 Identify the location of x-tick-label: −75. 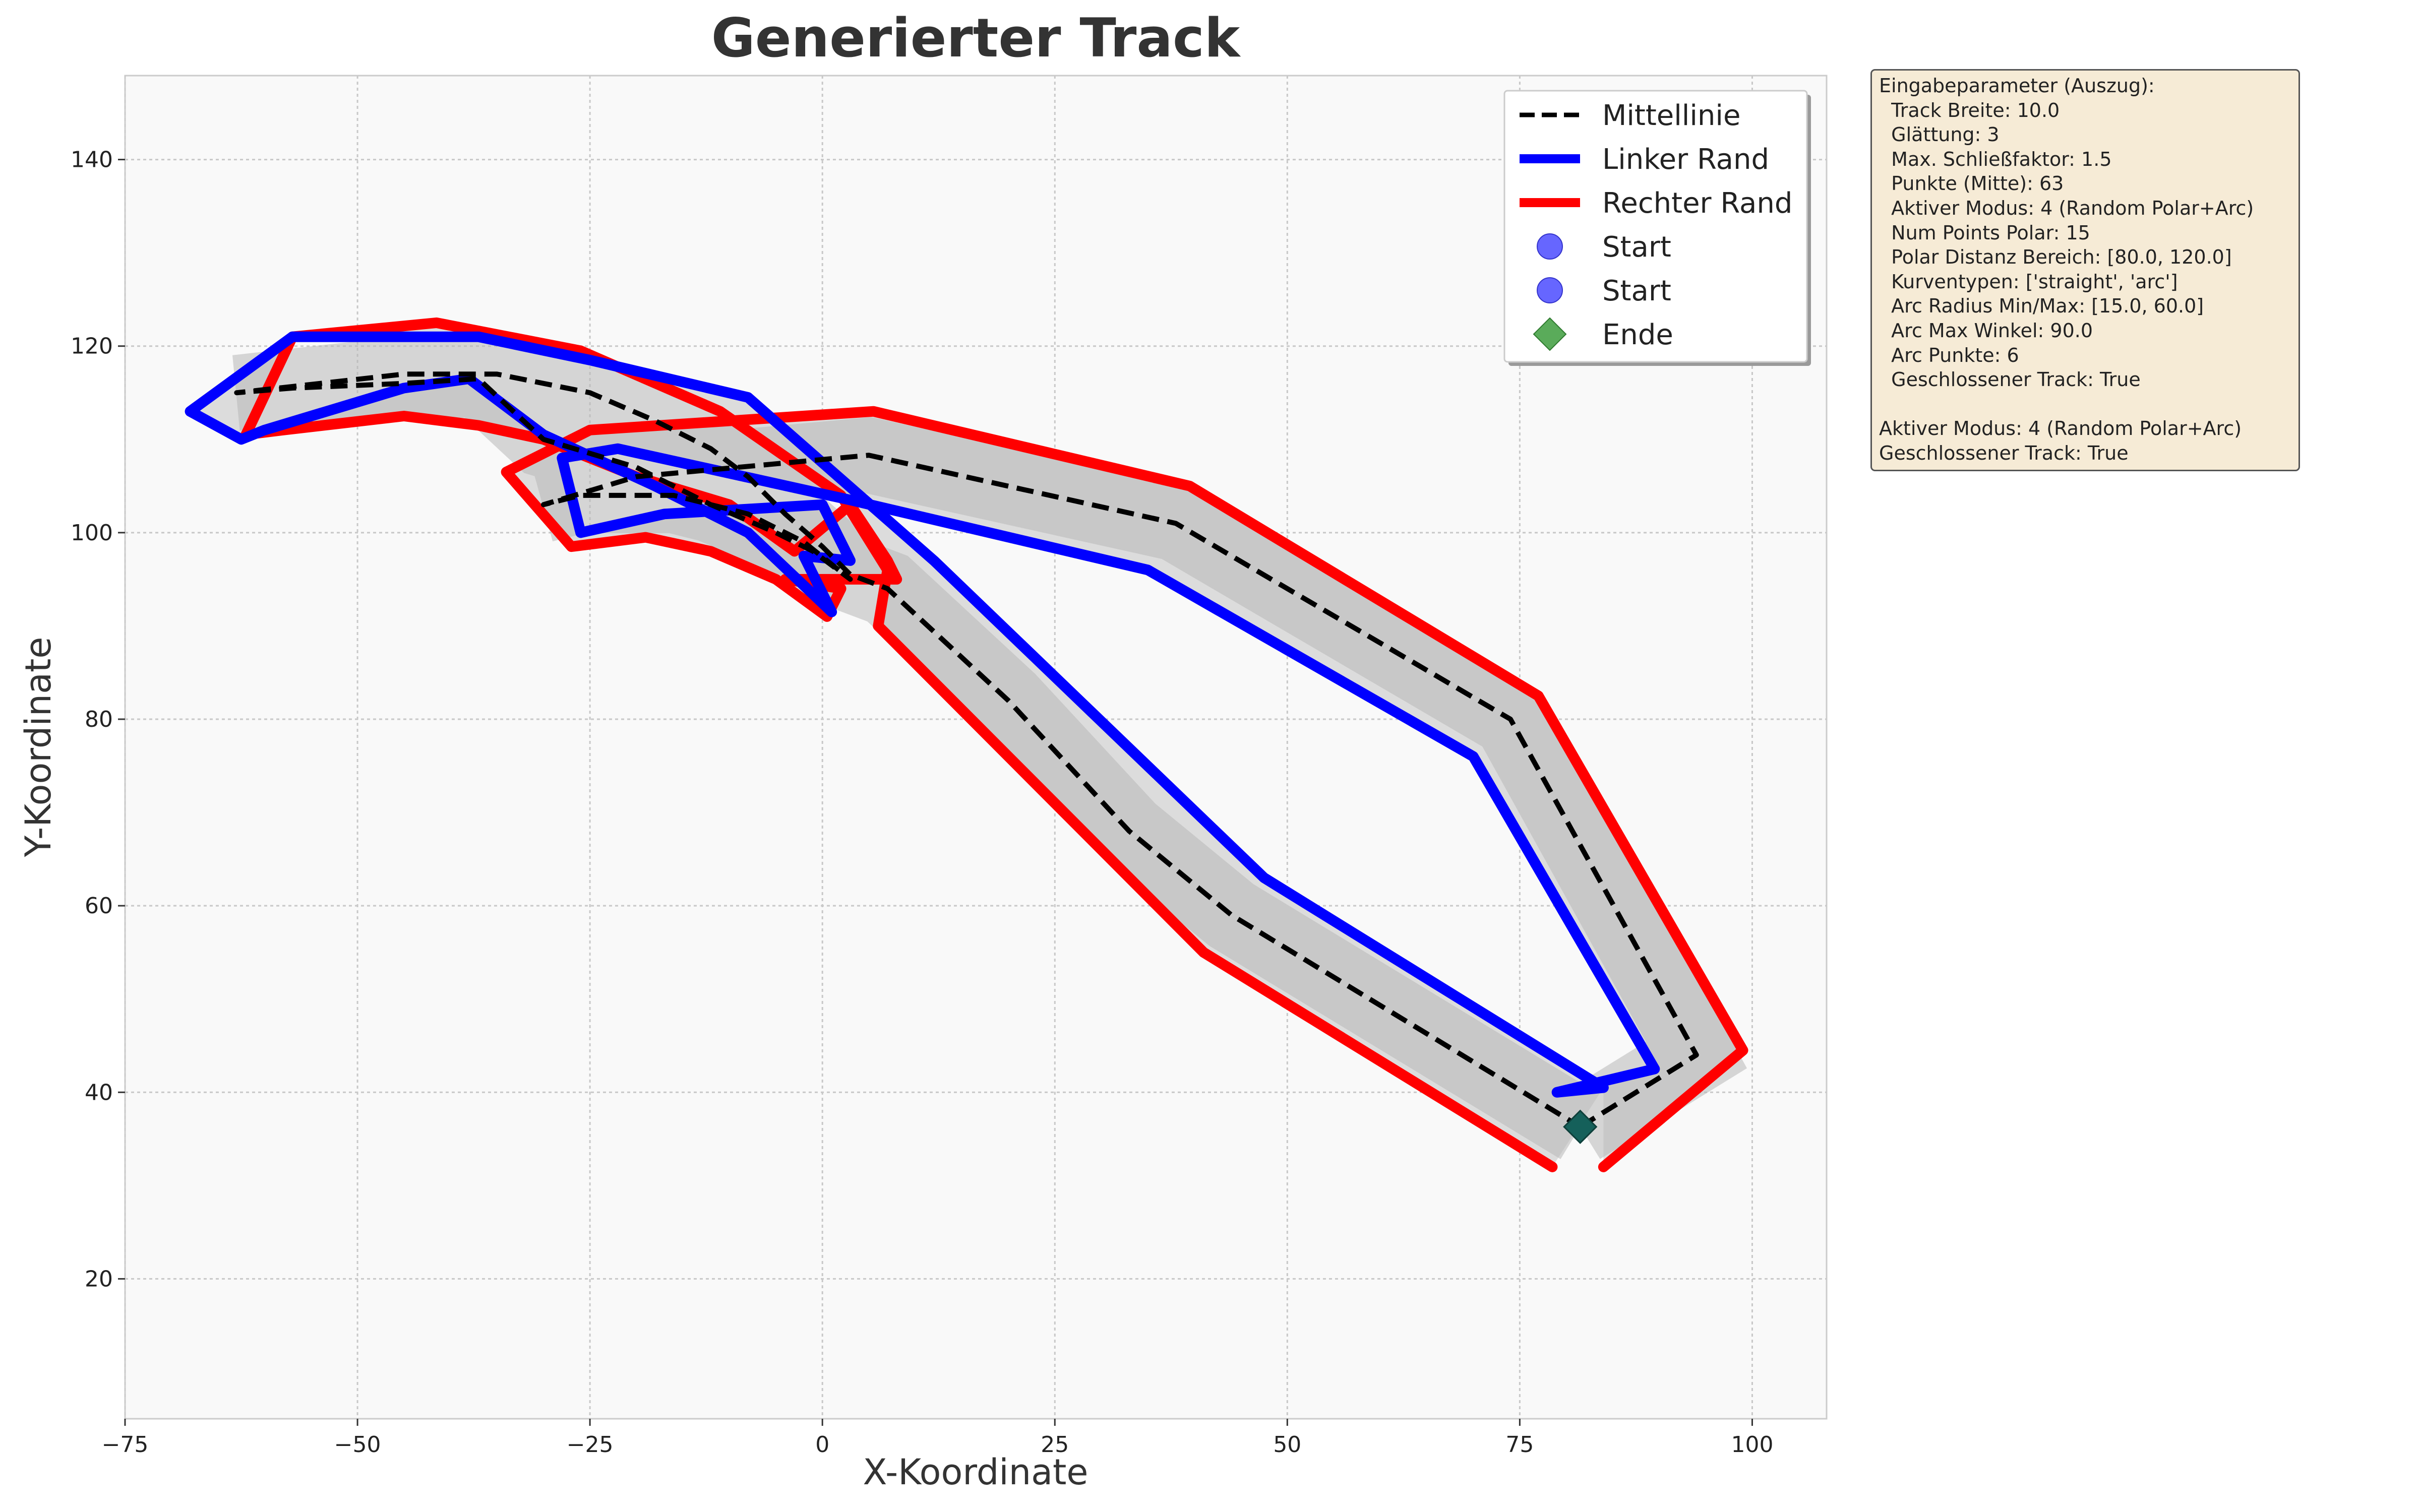
(125, 1445).